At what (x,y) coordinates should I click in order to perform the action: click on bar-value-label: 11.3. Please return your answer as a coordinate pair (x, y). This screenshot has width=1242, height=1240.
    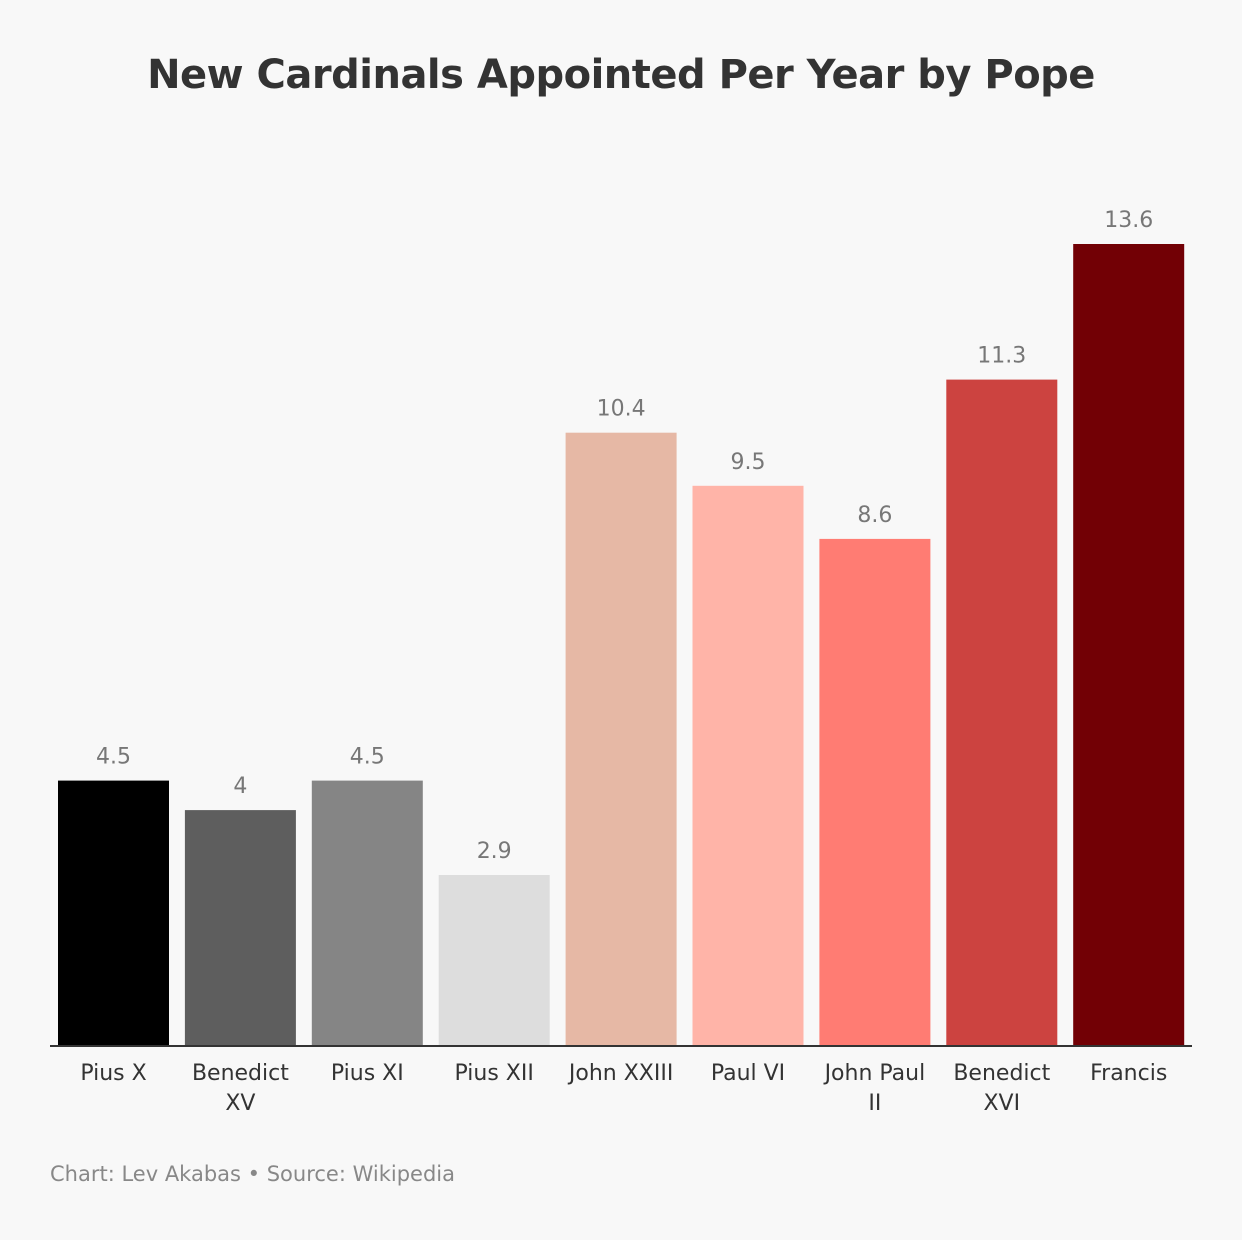
    Looking at the image, I should click on (1001, 356).